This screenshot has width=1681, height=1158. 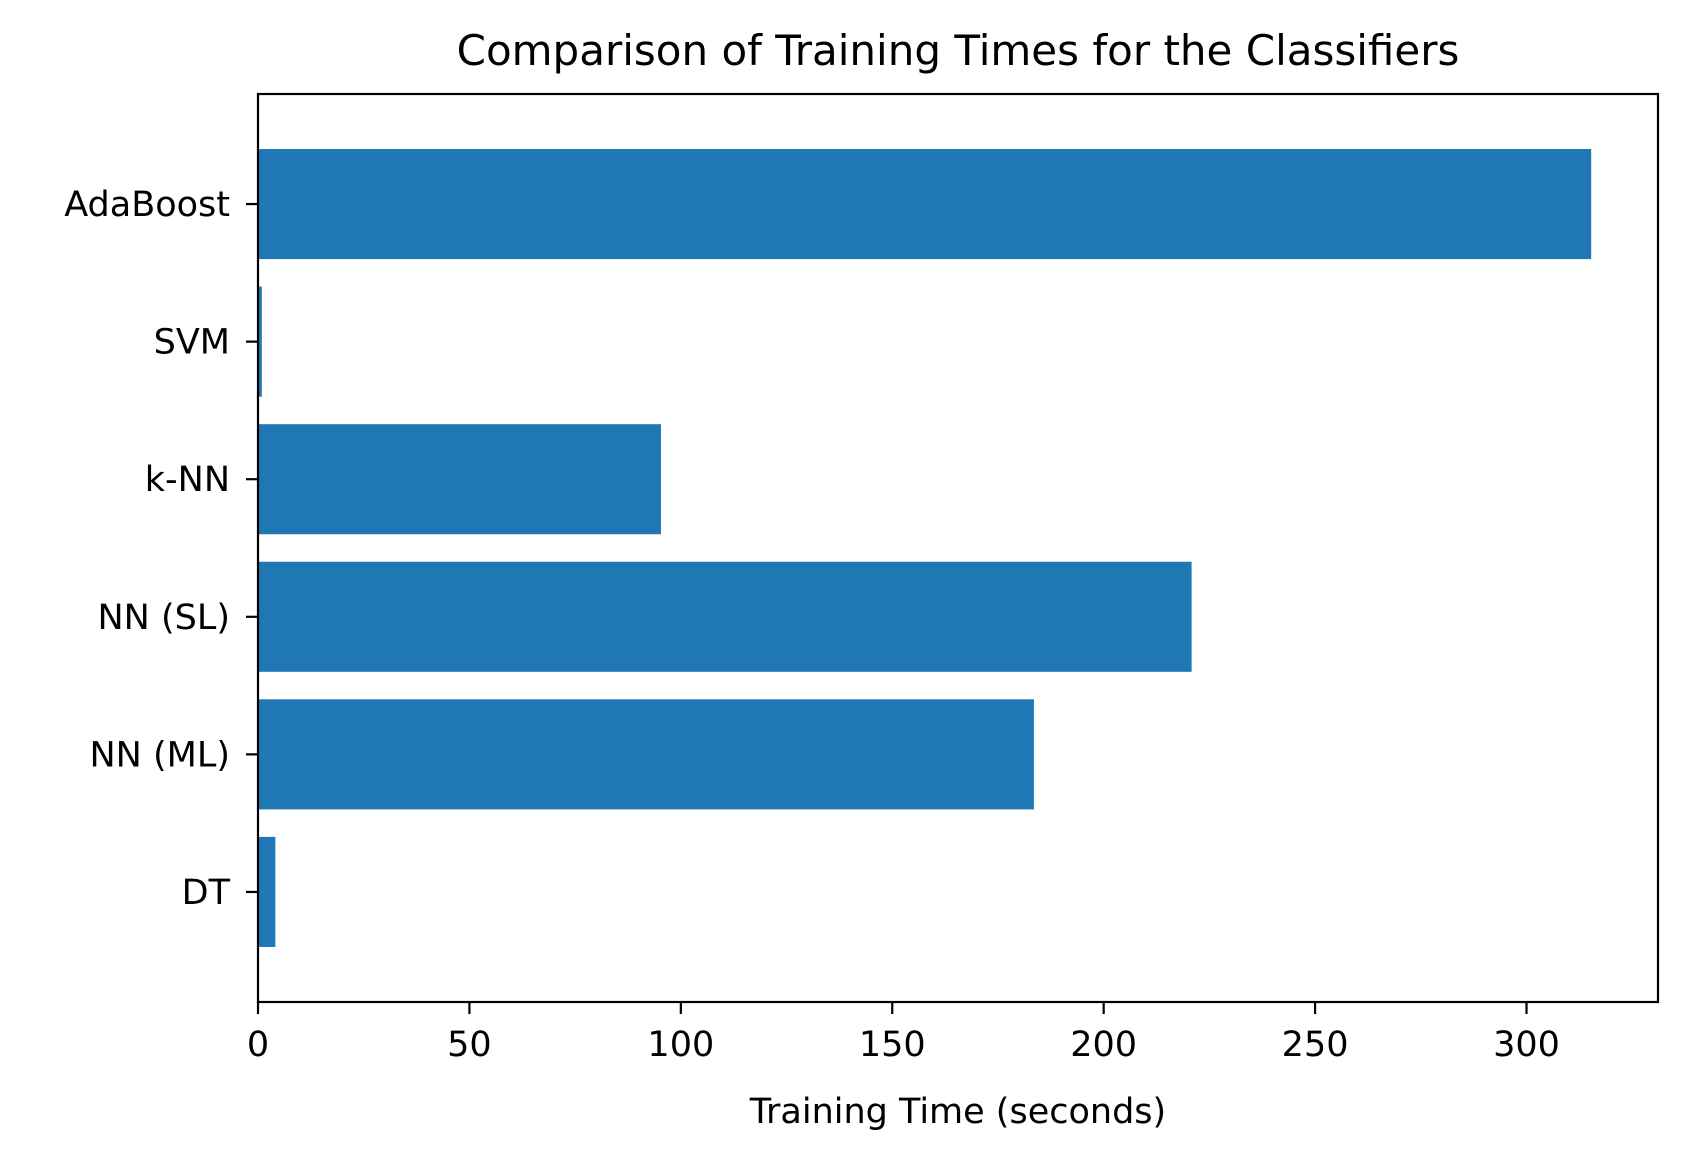 What do you see at coordinates (892, 1045) in the screenshot?
I see `x-tick-label: 150` at bounding box center [892, 1045].